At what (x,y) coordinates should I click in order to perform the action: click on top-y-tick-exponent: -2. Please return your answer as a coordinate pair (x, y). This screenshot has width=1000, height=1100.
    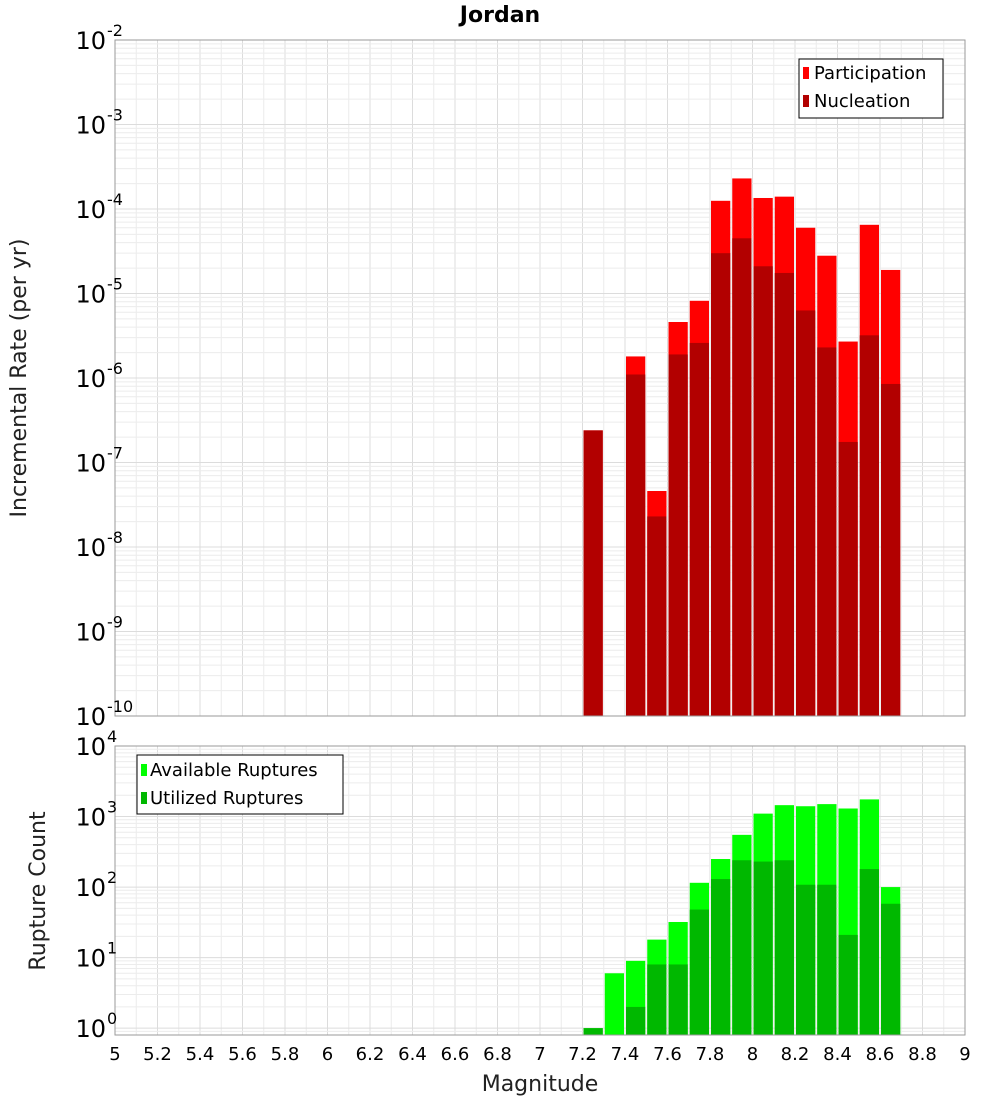
    Looking at the image, I should click on (115, 30).